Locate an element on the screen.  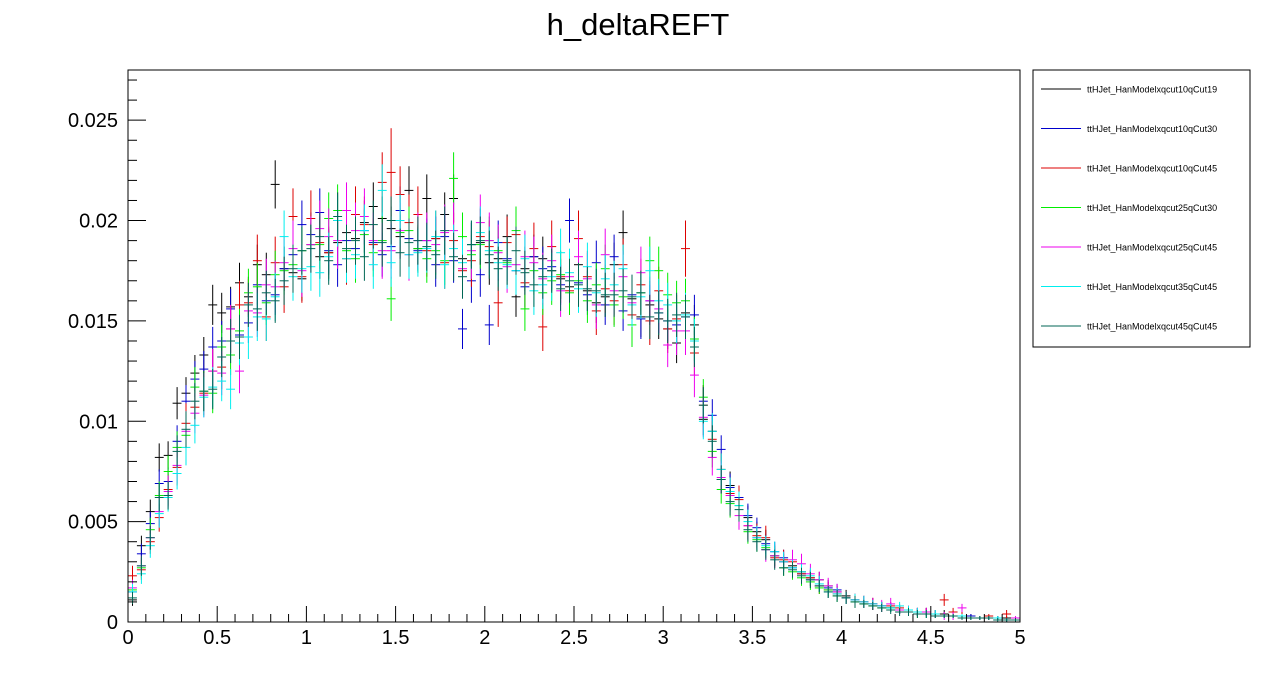
y-tick-label: 0 is located at coordinates (112, 623).